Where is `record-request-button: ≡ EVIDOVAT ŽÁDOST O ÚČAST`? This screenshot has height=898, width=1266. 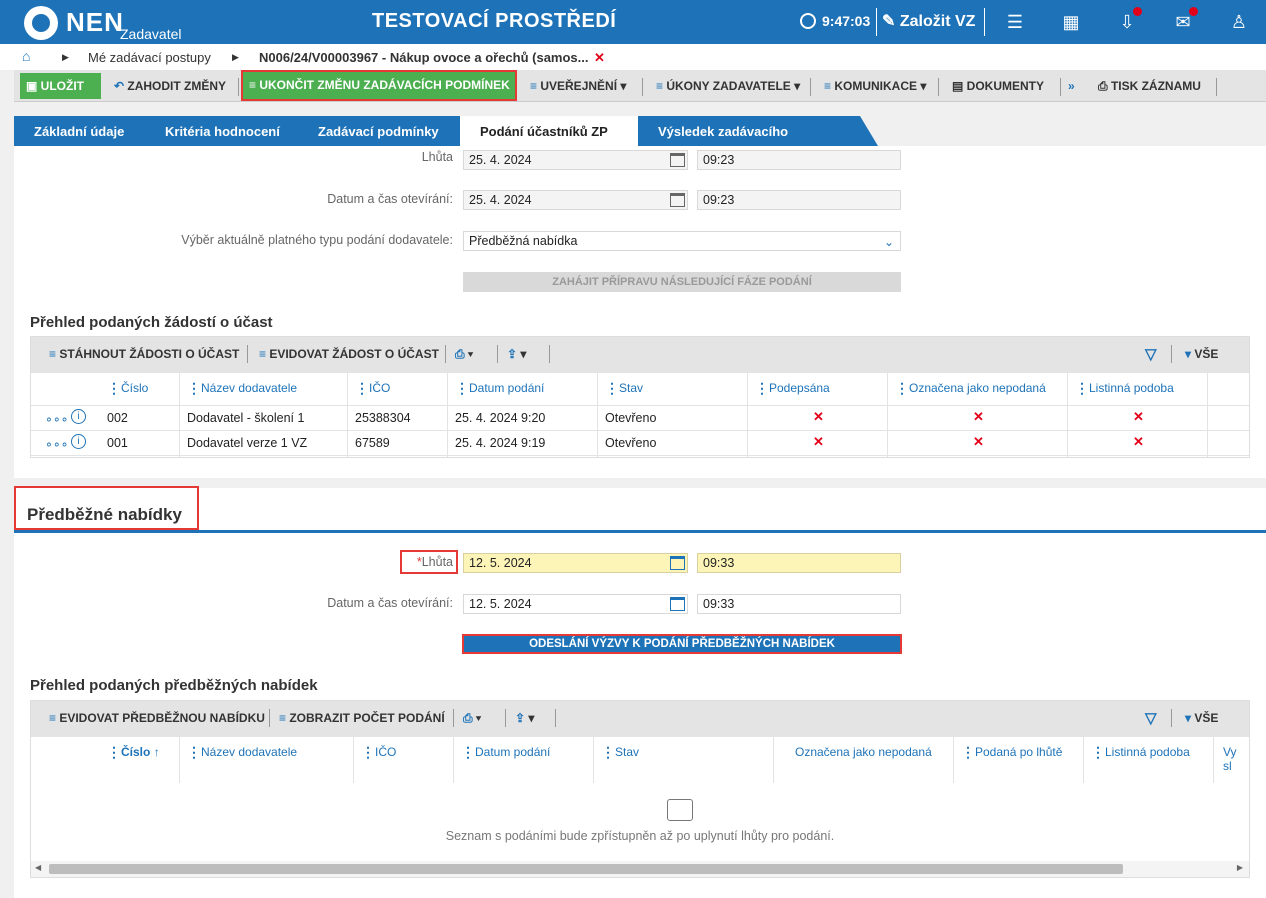 record-request-button: ≡ EVIDOVAT ŽÁDOST O ÚČAST is located at coordinates (349, 354).